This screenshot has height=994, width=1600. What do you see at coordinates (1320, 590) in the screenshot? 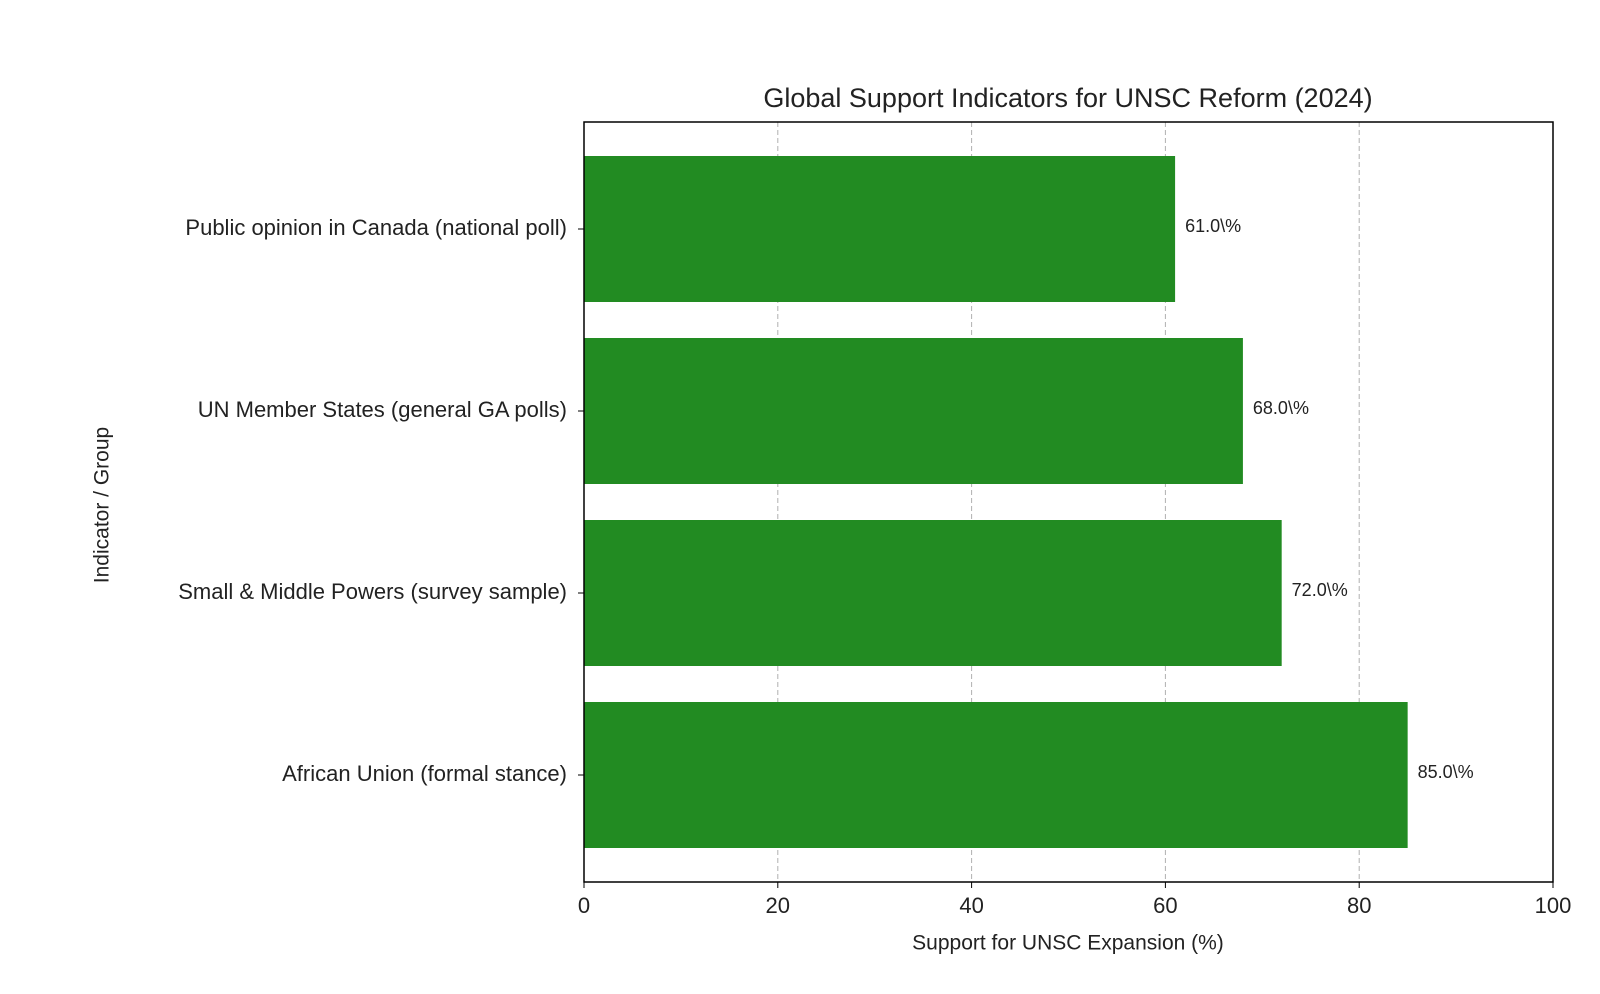
I see `value-label: 72.0\%` at bounding box center [1320, 590].